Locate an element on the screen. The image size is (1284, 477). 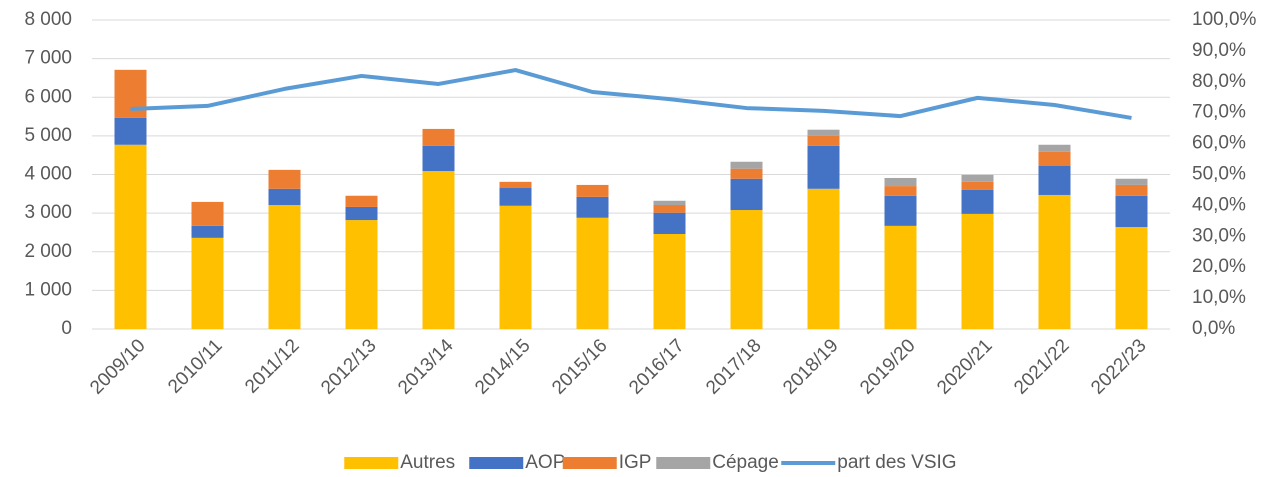
y2-tick-label: 90,0% is located at coordinates (1219, 50).